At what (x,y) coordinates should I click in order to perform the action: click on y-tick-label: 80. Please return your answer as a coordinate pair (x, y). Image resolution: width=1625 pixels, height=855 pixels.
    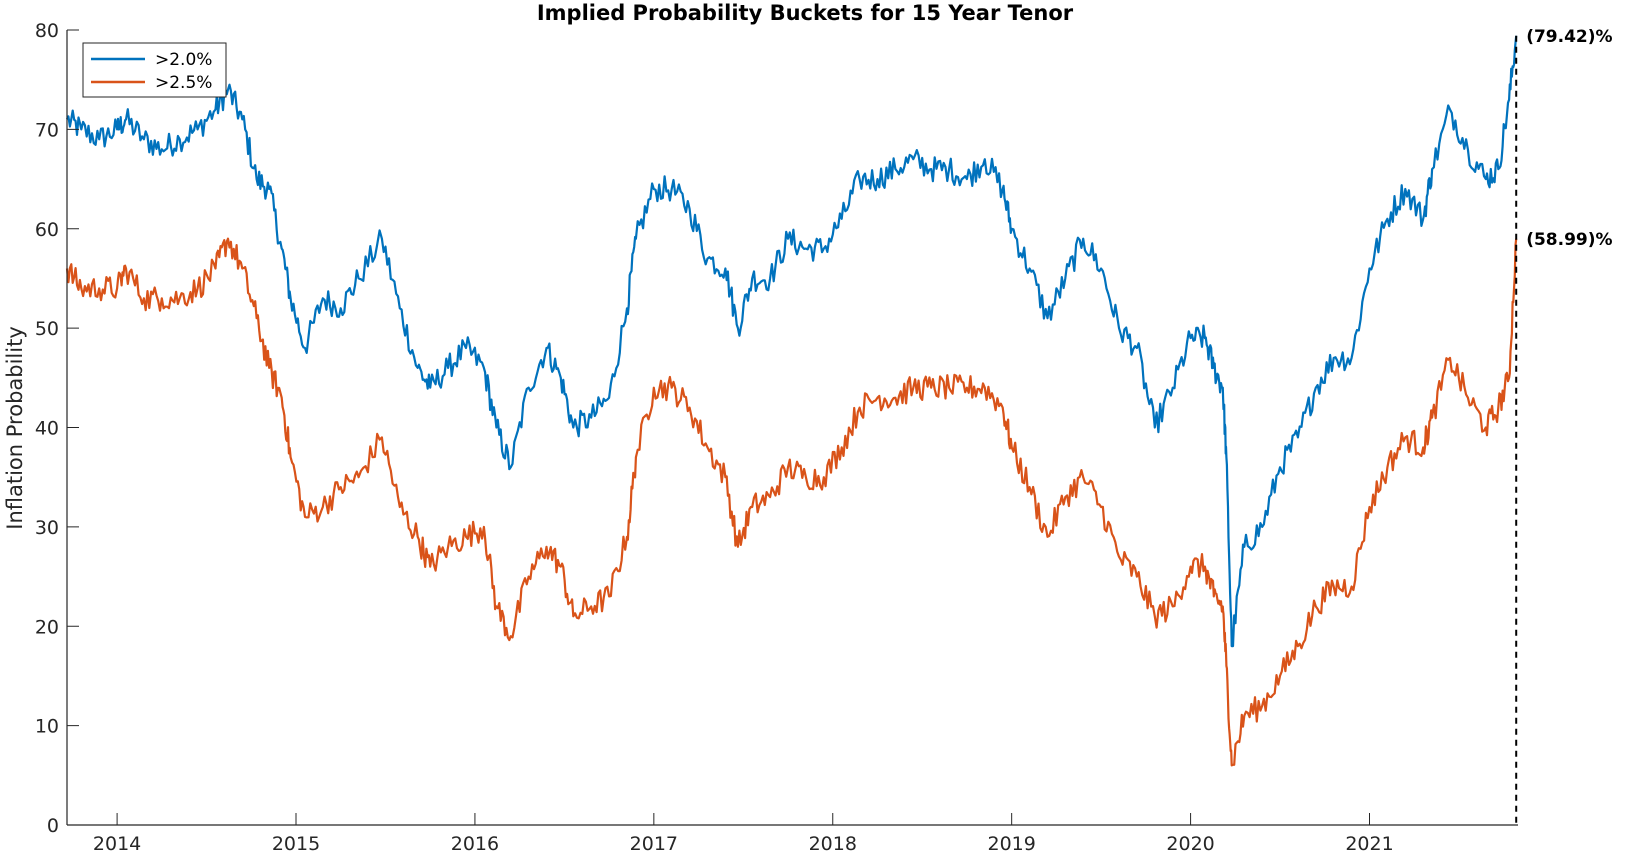
    Looking at the image, I should click on (47, 31).